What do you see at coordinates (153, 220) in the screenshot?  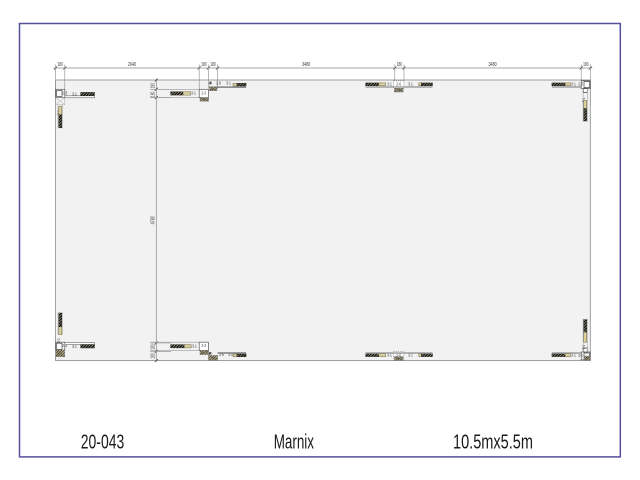 I see `svg-text: 4780` at bounding box center [153, 220].